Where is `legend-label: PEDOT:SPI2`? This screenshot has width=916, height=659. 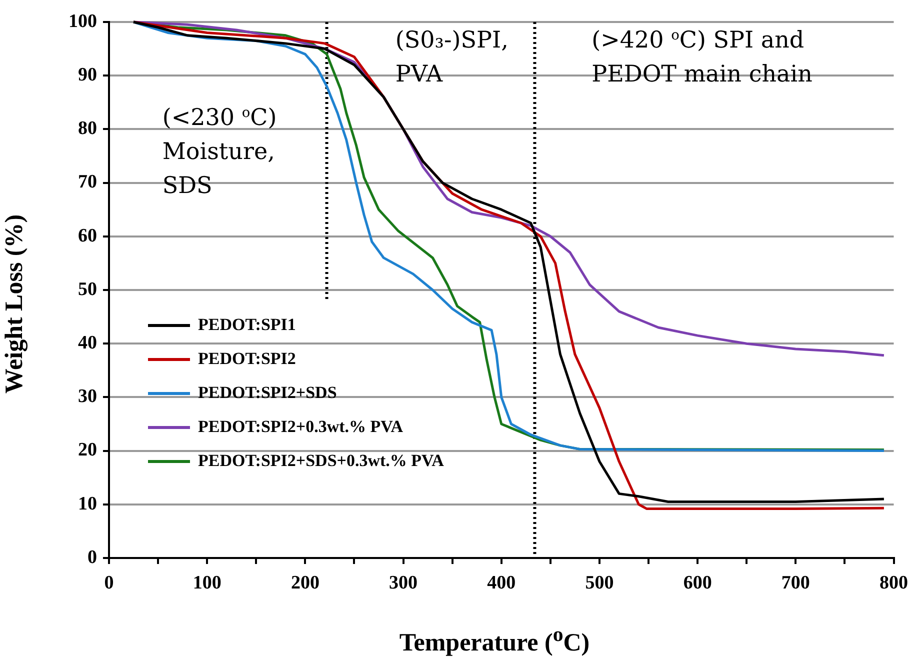
legend-label: PEDOT:SPI2 is located at coordinates (247, 359).